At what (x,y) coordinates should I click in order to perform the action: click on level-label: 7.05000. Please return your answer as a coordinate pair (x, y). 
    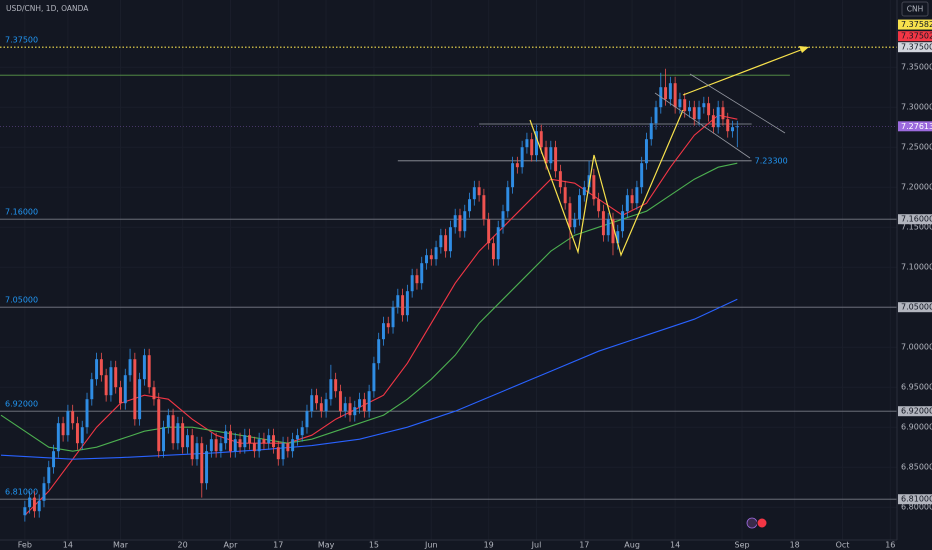
    Looking at the image, I should click on (21, 300).